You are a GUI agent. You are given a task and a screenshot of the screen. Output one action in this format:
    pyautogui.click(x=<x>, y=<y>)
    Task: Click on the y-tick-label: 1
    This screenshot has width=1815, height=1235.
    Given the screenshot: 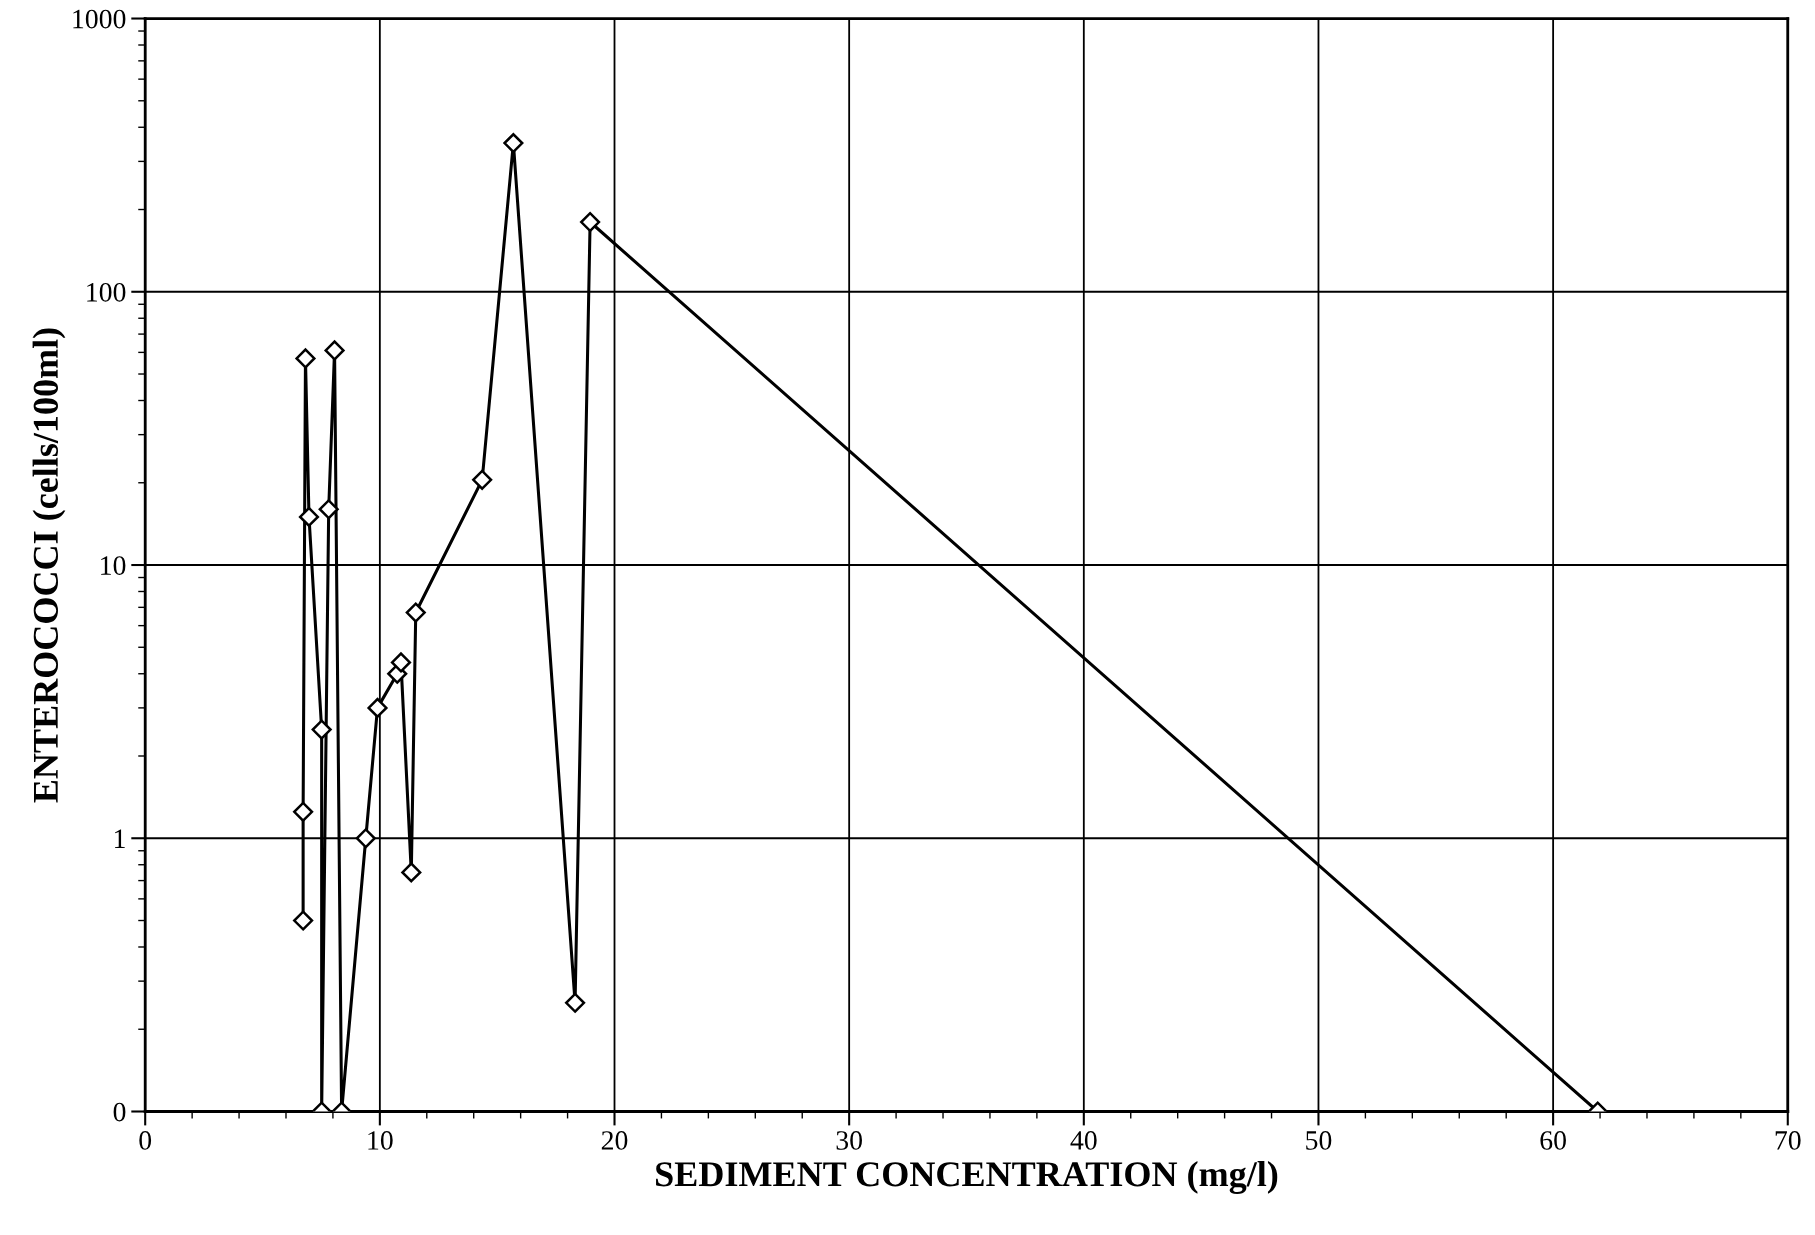 What is the action you would take?
    pyautogui.click(x=120, y=838)
    